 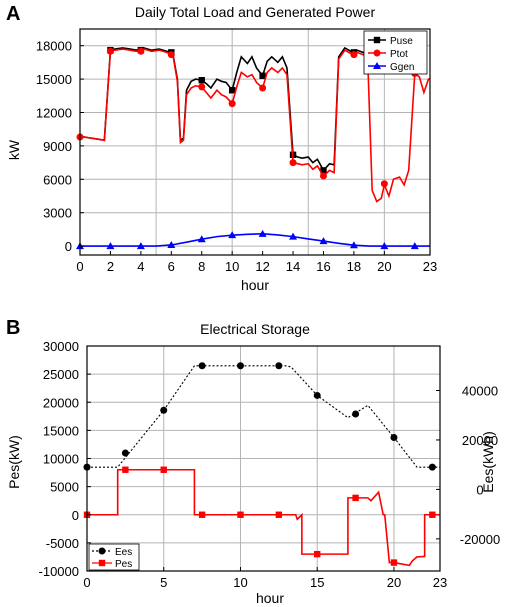 What do you see at coordinates (75, 515) in the screenshot?
I see `chart-b-ytick-left-label: 0` at bounding box center [75, 515].